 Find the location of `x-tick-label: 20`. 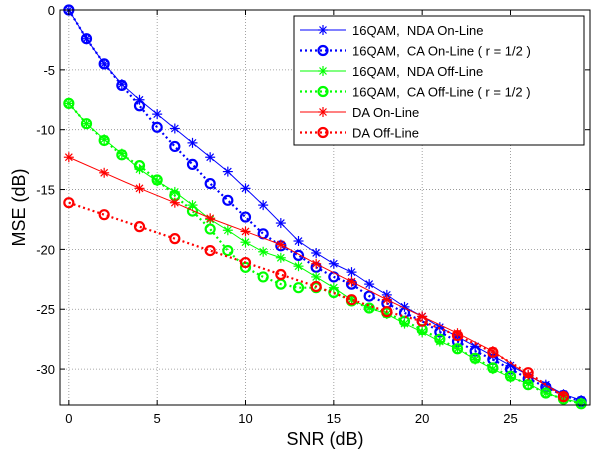

x-tick-label: 20 is located at coordinates (422, 418).